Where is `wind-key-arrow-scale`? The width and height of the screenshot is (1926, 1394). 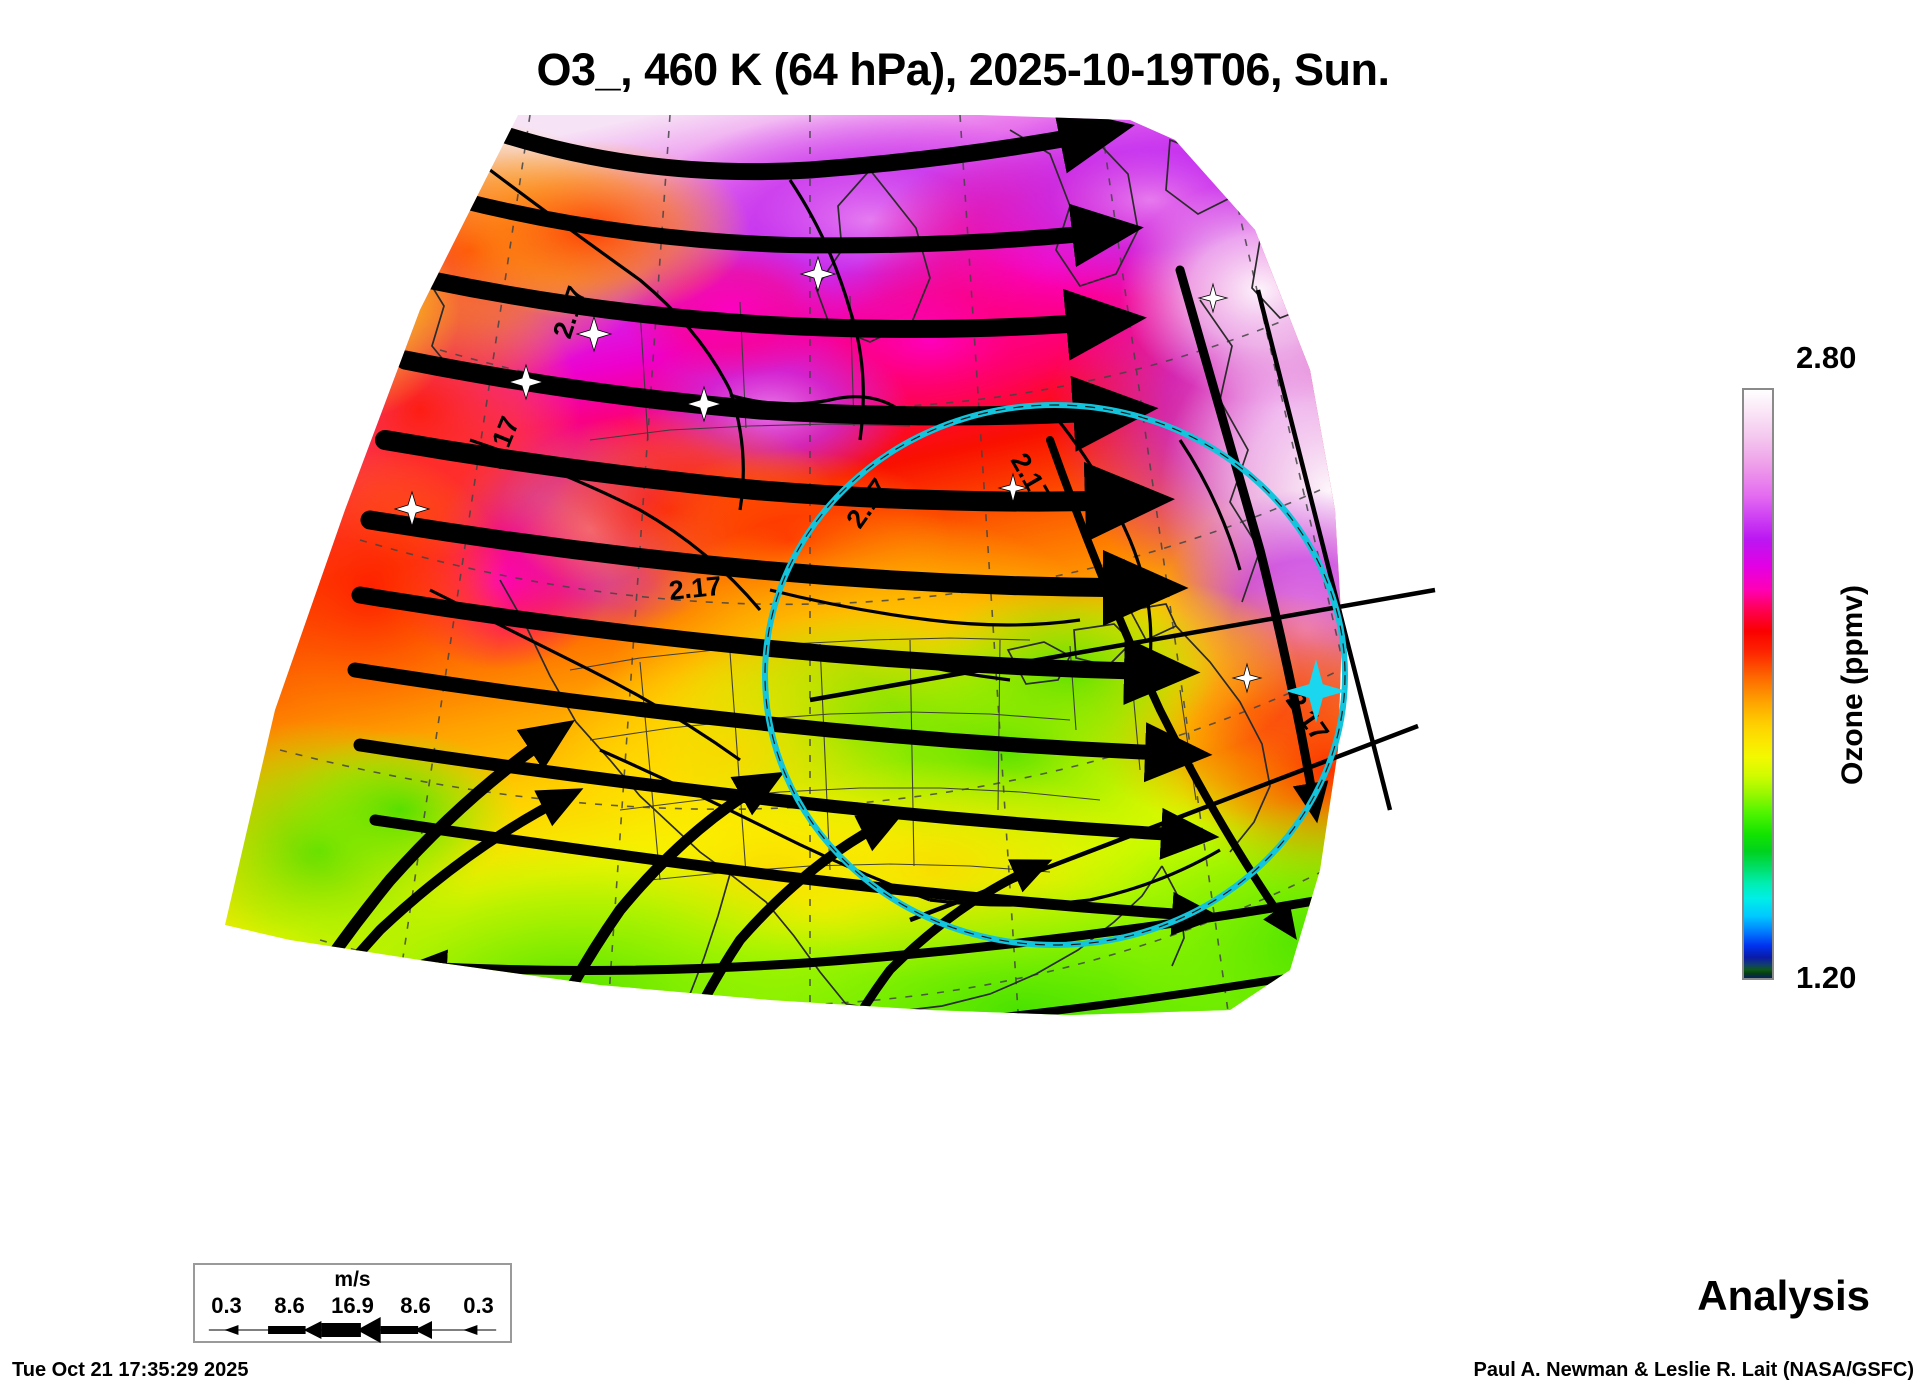
wind-key-arrow-scale is located at coordinates (352, 1330).